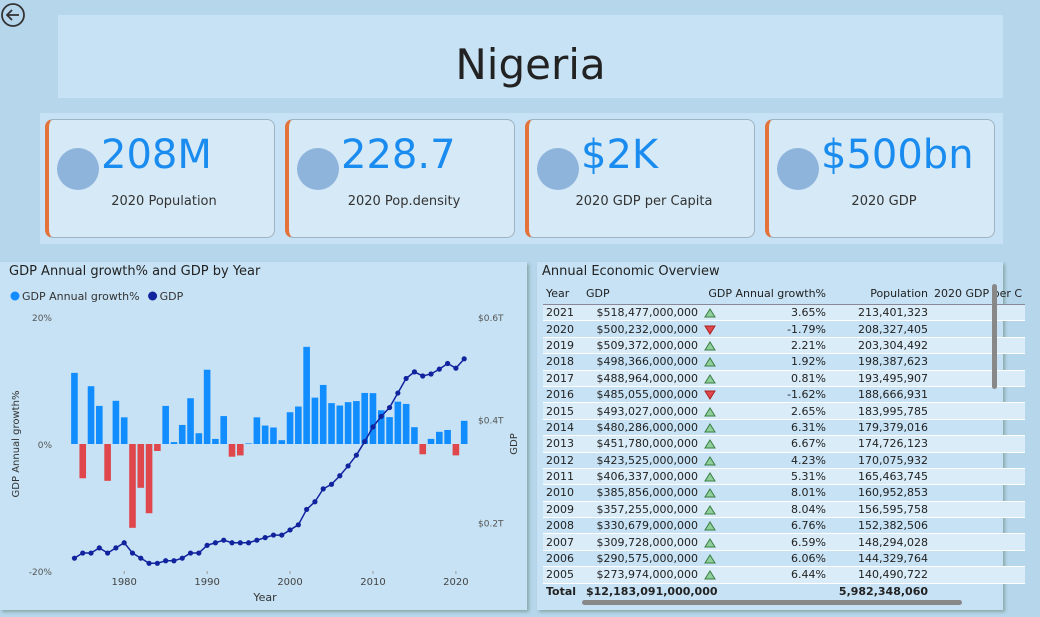 This screenshot has height=617, width=1040. What do you see at coordinates (880, 575) in the screenshot?
I see `table-cell: 140,490,722` at bounding box center [880, 575].